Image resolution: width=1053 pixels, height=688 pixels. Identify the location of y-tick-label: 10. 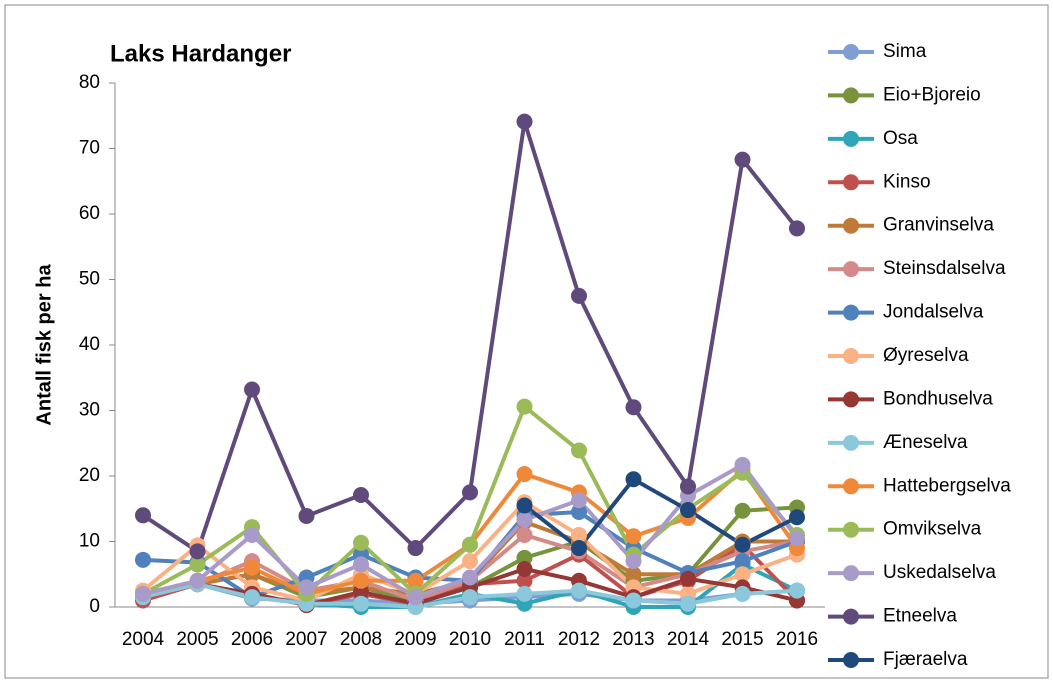
(89, 541).